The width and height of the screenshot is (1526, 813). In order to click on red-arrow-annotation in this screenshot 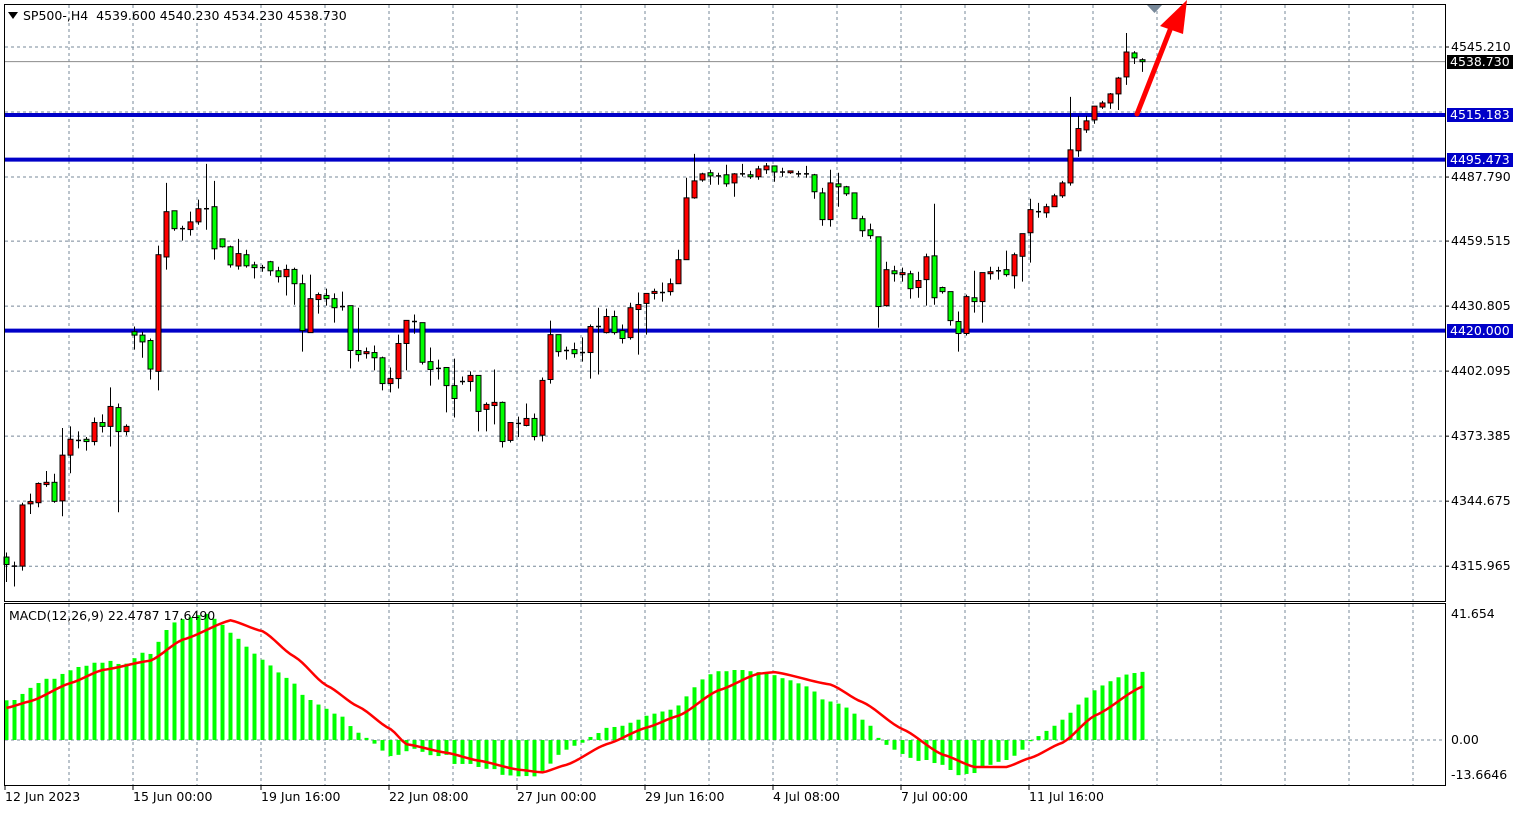, I will do `click(1160, 58)`.